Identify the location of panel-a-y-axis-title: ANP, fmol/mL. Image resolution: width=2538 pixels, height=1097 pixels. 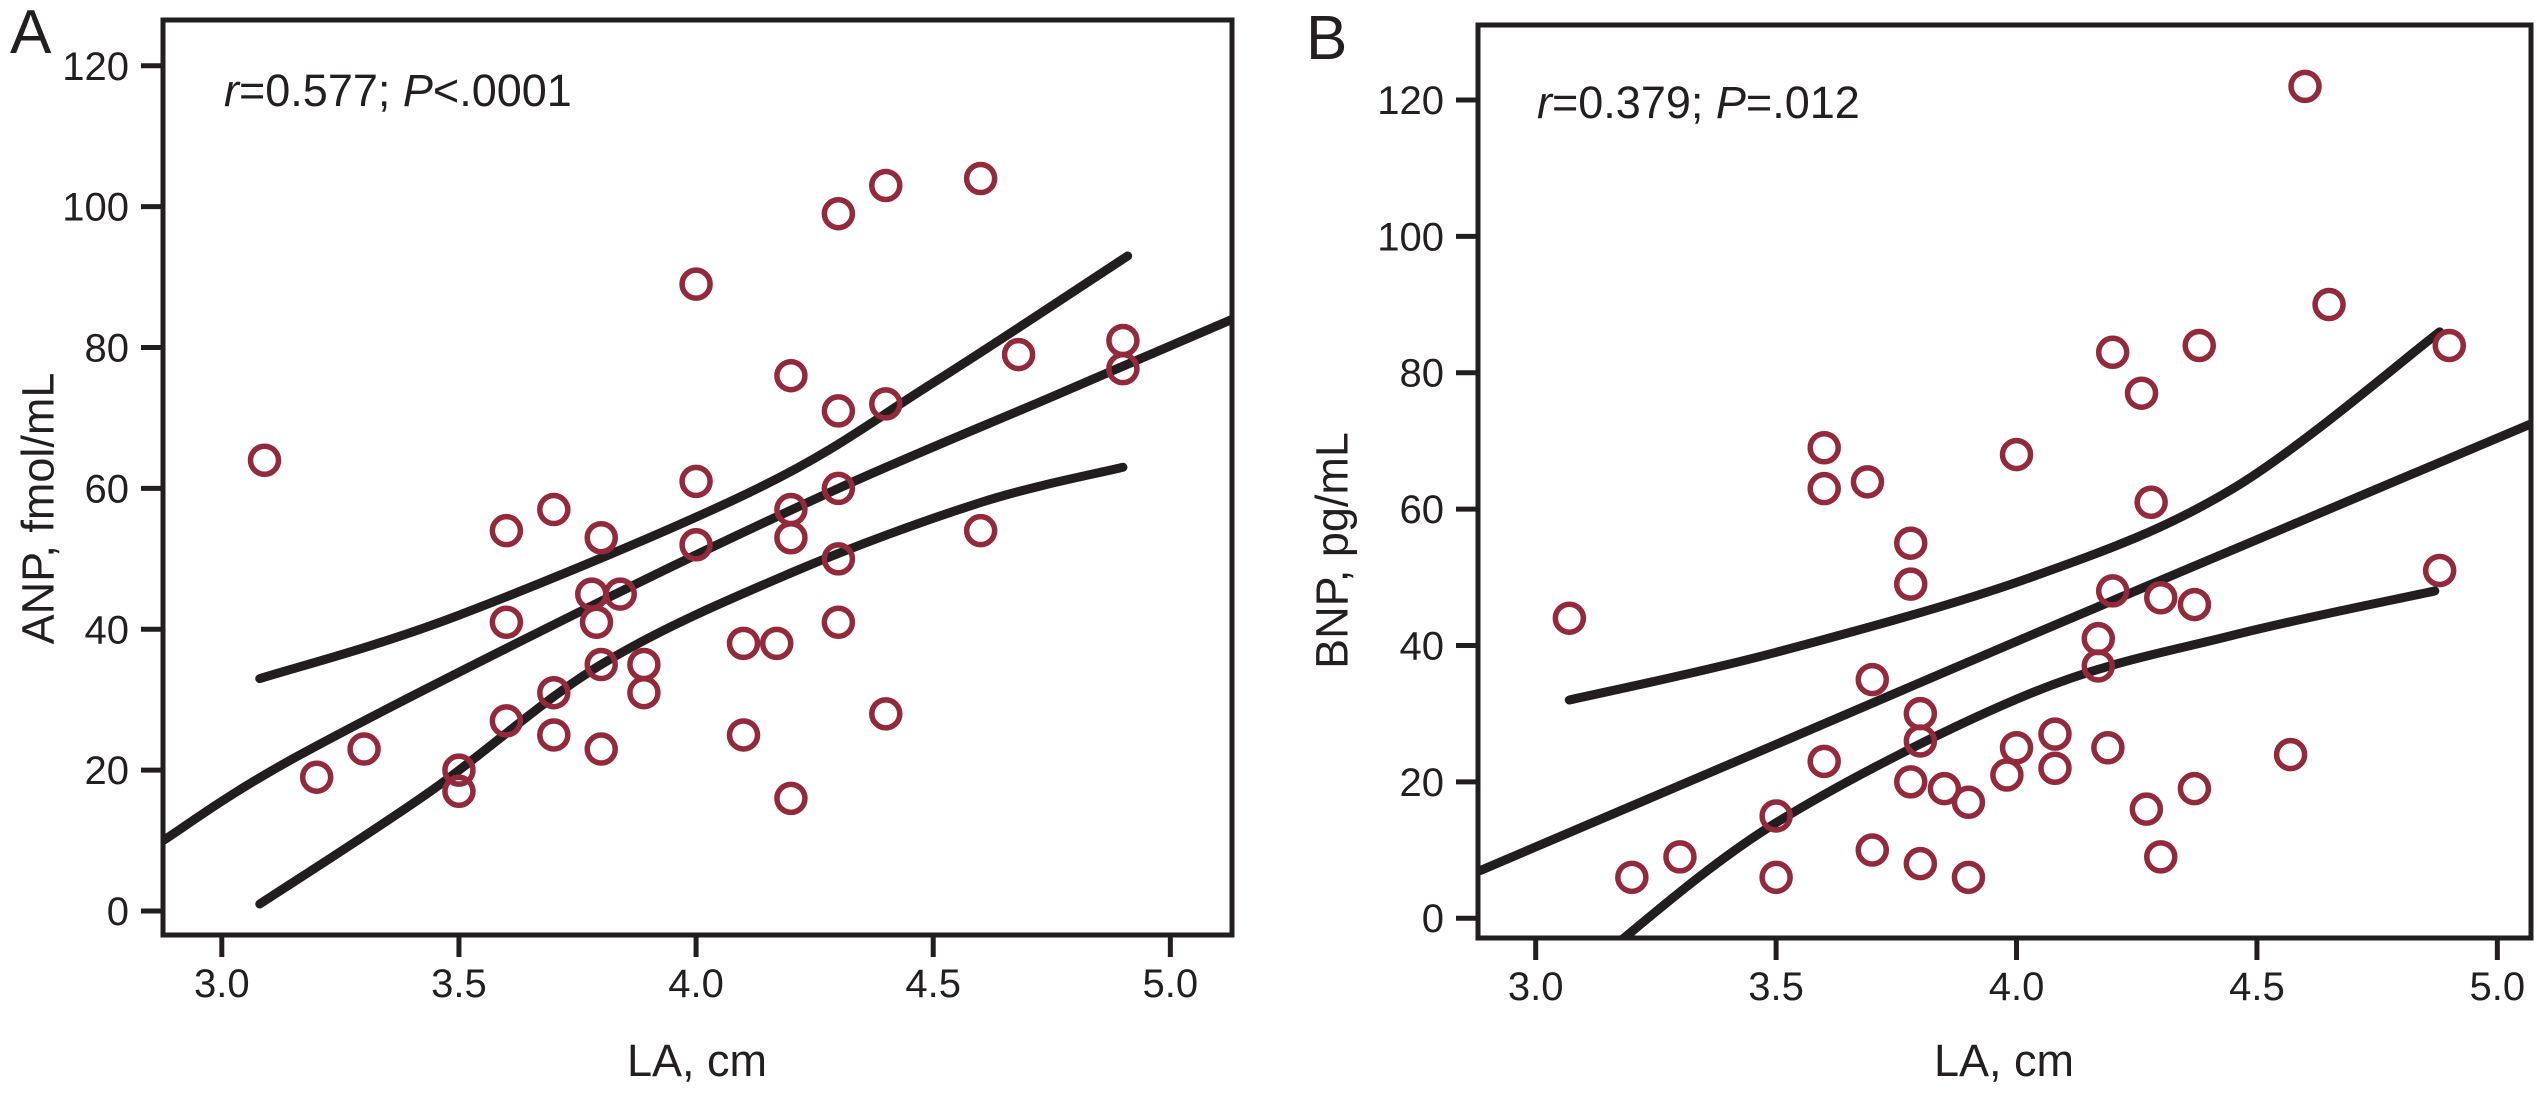
(38, 508).